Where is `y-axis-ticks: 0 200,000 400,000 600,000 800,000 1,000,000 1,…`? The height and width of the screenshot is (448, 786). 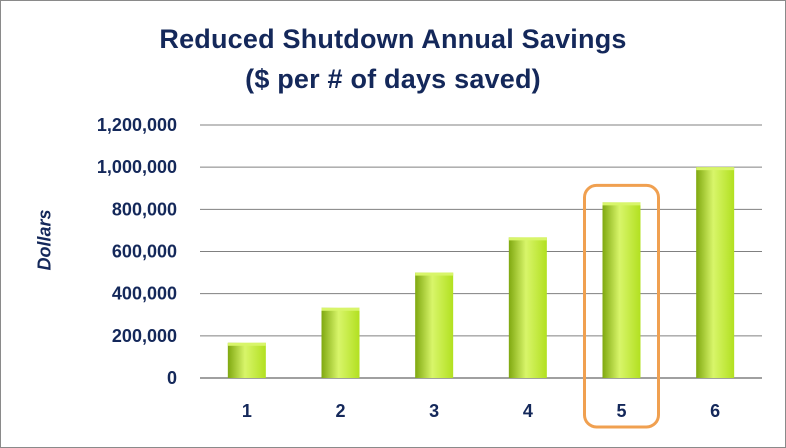
y-axis-ticks: 0 200,000 400,000 600,000 800,000 1,000,000 1,… is located at coordinates (137, 251).